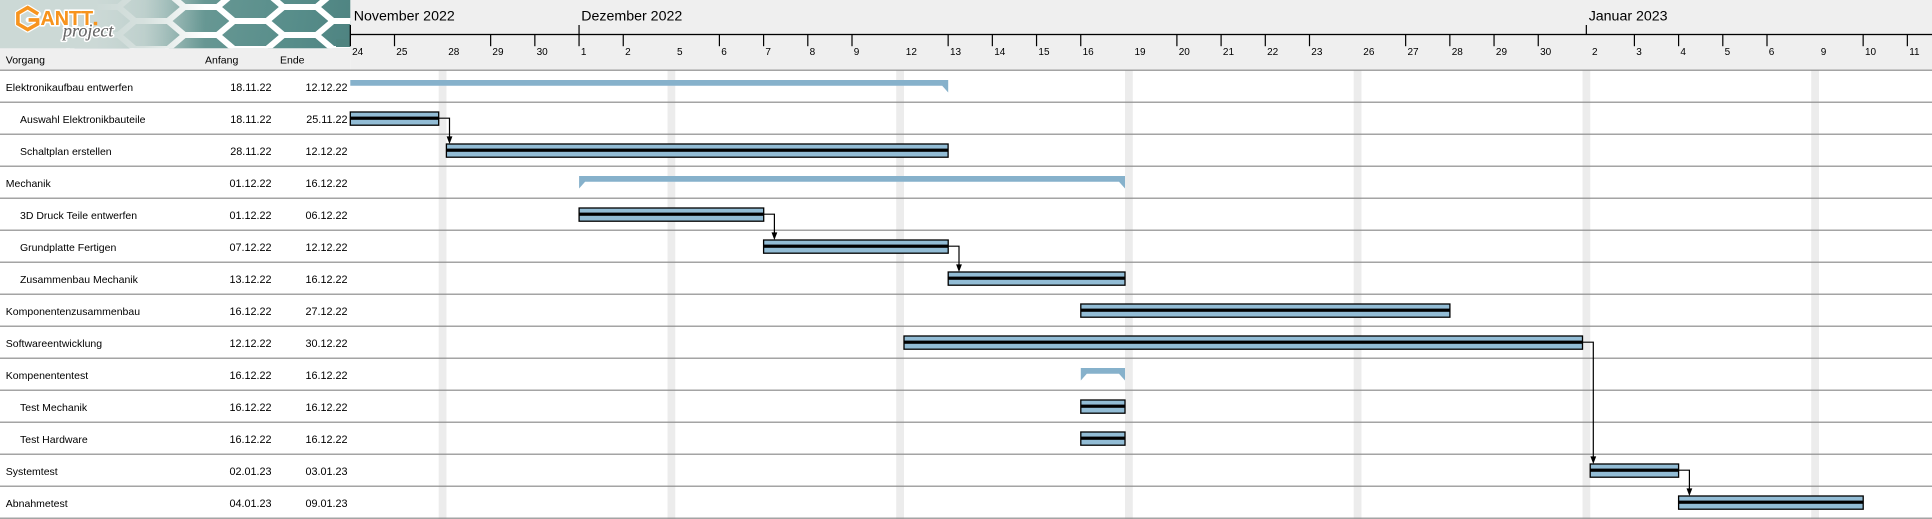 Image resolution: width=1932 pixels, height=519 pixels. I want to click on svg-text: 21, so click(1229, 52).